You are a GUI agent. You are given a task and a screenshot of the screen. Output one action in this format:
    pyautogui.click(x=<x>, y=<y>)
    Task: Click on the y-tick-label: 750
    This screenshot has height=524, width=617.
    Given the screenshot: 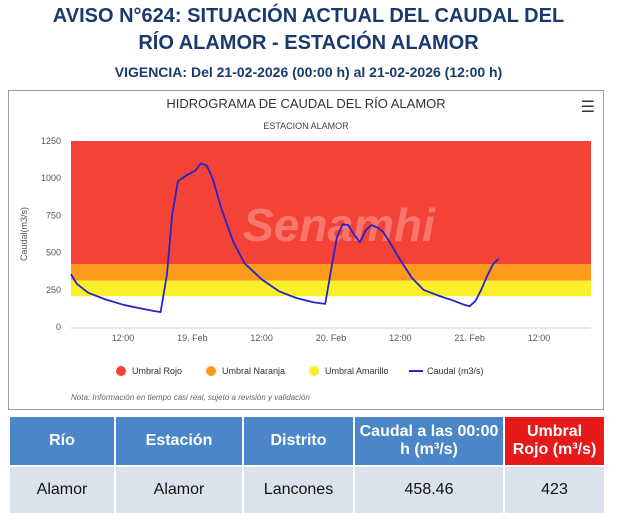 What is the action you would take?
    pyautogui.click(x=53, y=215)
    